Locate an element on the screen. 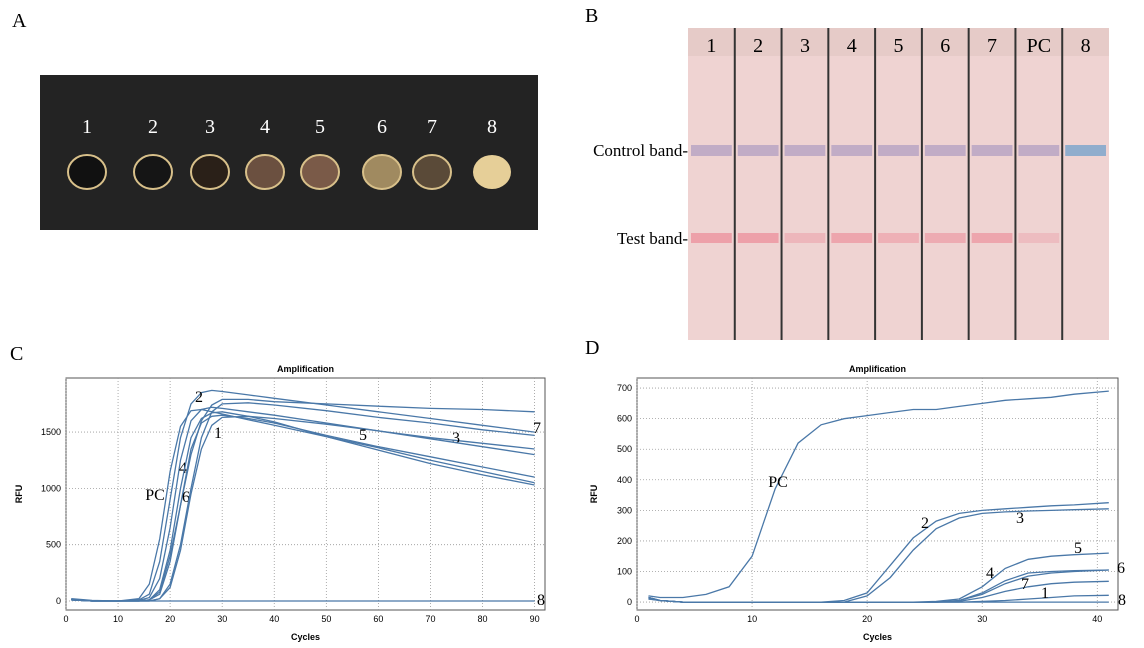 Image resolution: width=1144 pixels, height=648 pixels. x-tick-label: 70 is located at coordinates (430, 619).